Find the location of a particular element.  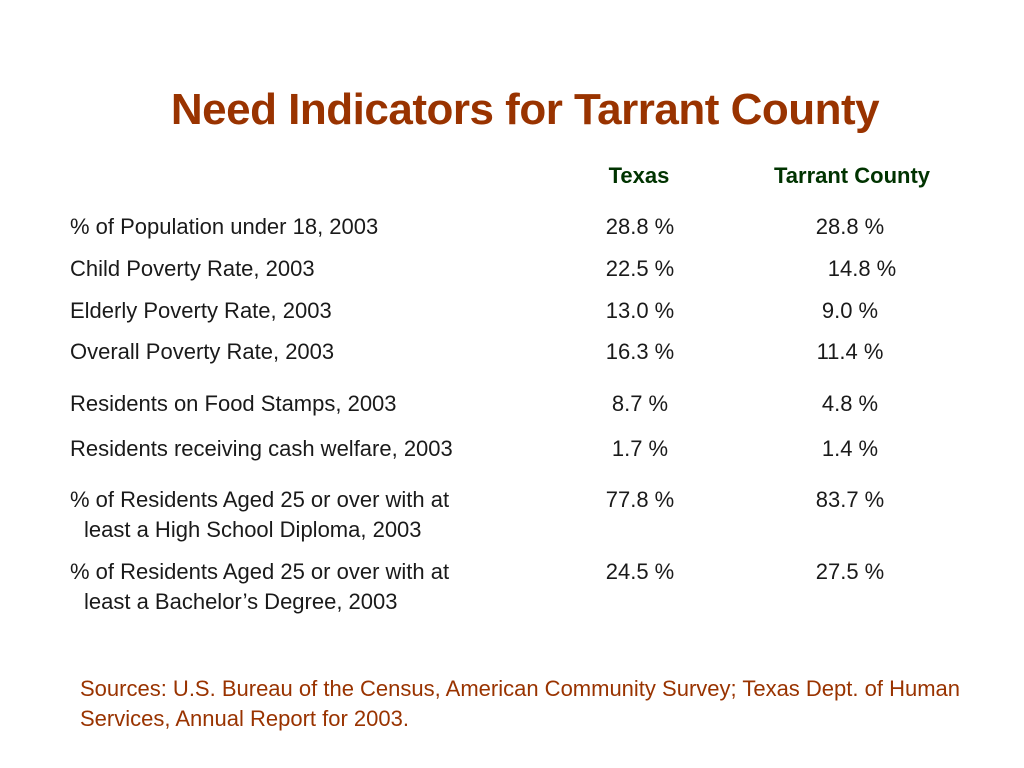

row-label: Elderly Poverty Rate, 2003 is located at coordinates (201, 310).